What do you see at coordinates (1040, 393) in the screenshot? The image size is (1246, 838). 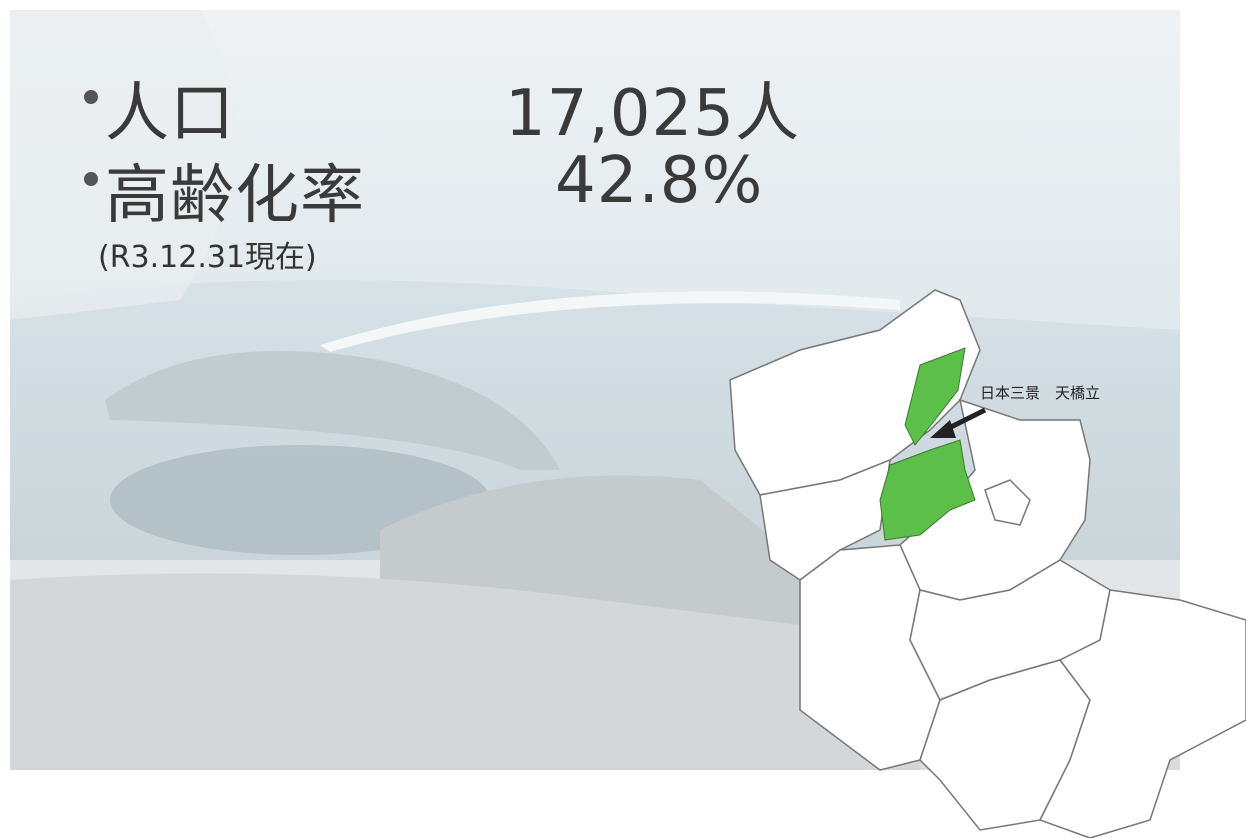 I see `map-label: 日本三景 天橋立` at bounding box center [1040, 393].